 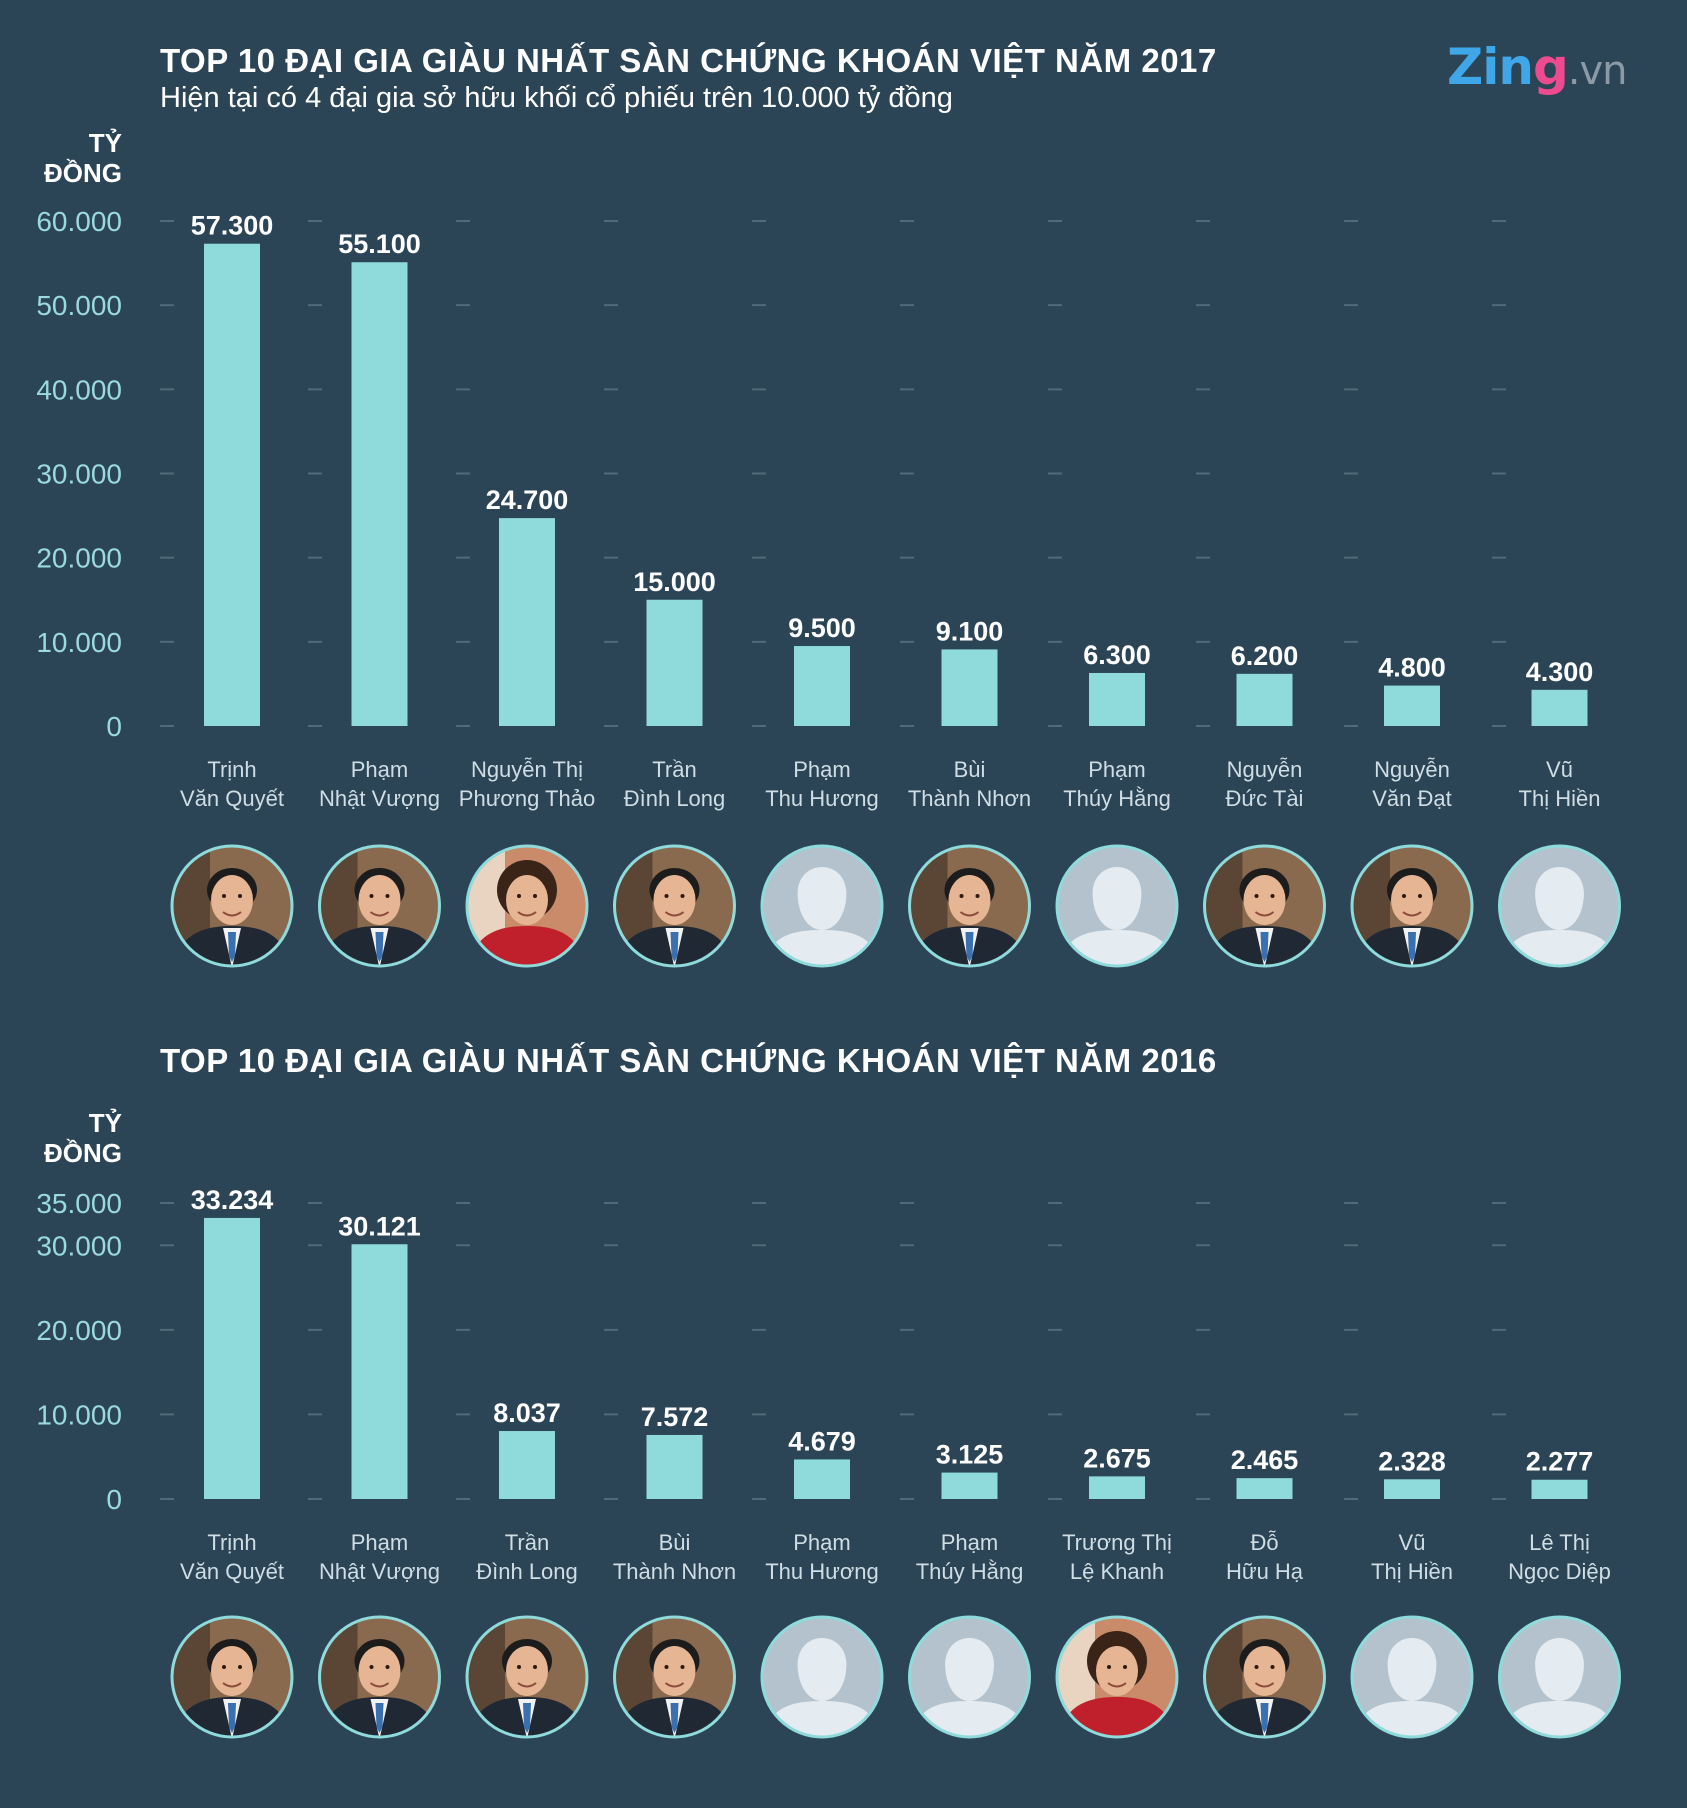 What do you see at coordinates (682, 1667) in the screenshot?
I see `chart-2016-avatar-4-eye-right` at bounding box center [682, 1667].